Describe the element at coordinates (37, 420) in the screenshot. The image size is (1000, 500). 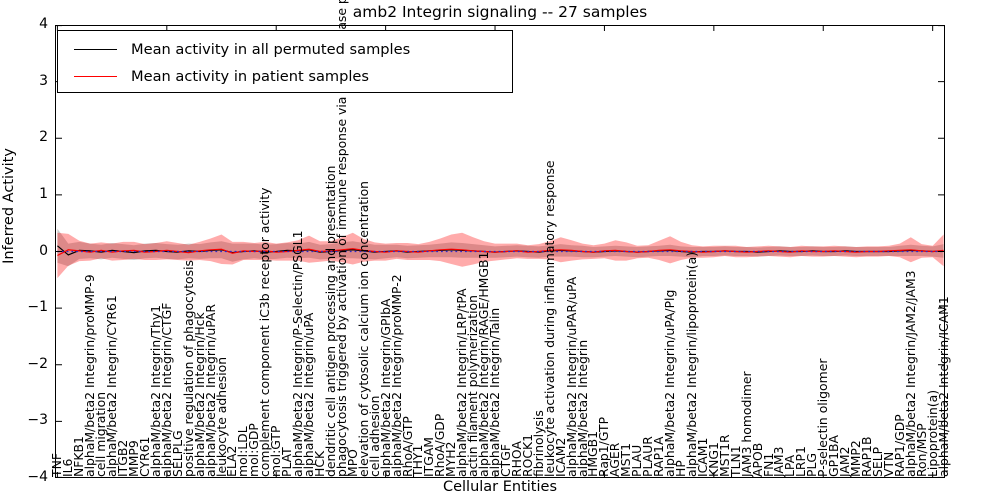
I see `y-tick-label: −3` at that location.